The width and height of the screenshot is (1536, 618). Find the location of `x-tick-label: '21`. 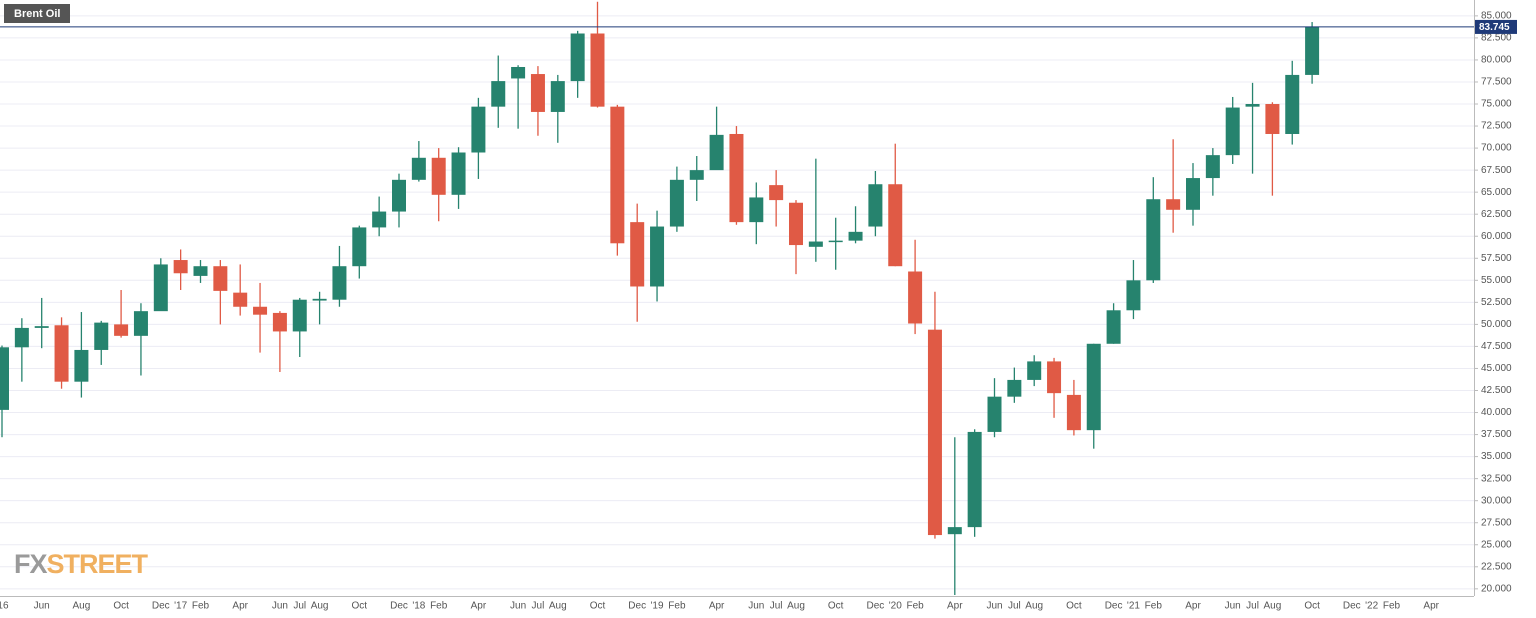

x-tick-label: '21 is located at coordinates (1133, 606).